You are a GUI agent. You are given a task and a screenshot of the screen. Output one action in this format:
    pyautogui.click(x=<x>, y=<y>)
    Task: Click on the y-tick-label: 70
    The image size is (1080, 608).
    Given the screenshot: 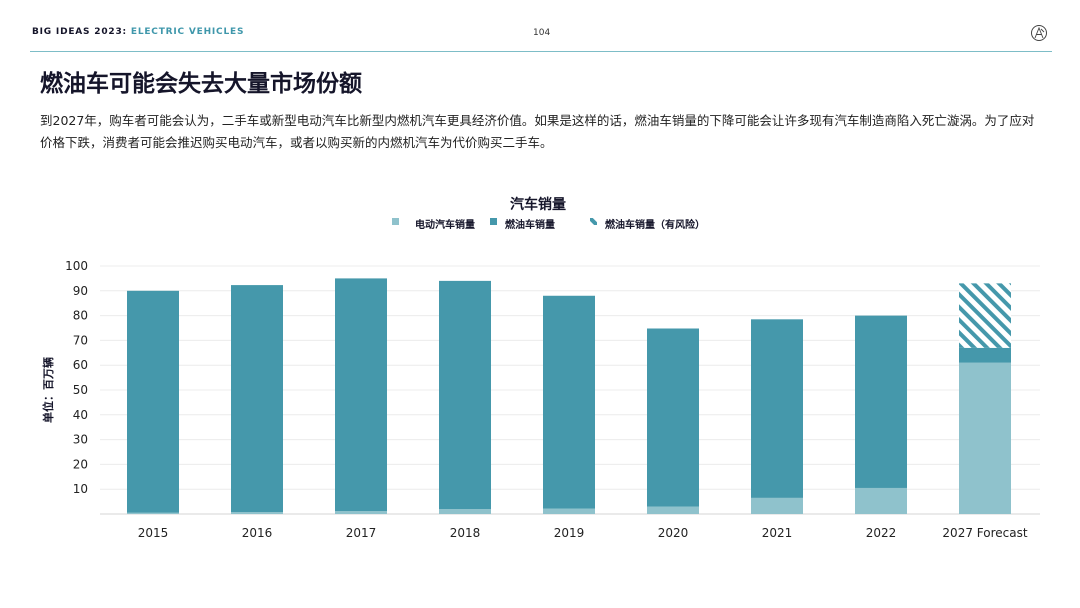 What is the action you would take?
    pyautogui.click(x=80, y=340)
    